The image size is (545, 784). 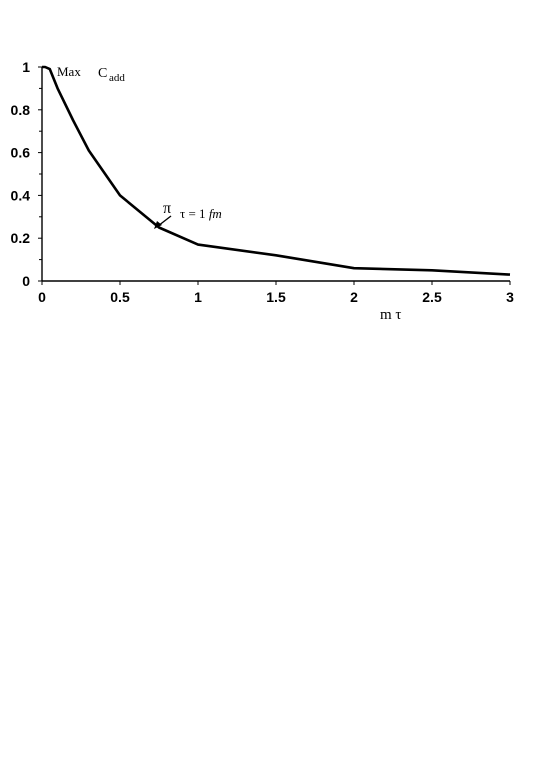 I want to click on c-add-subscript: add, so click(x=117, y=78).